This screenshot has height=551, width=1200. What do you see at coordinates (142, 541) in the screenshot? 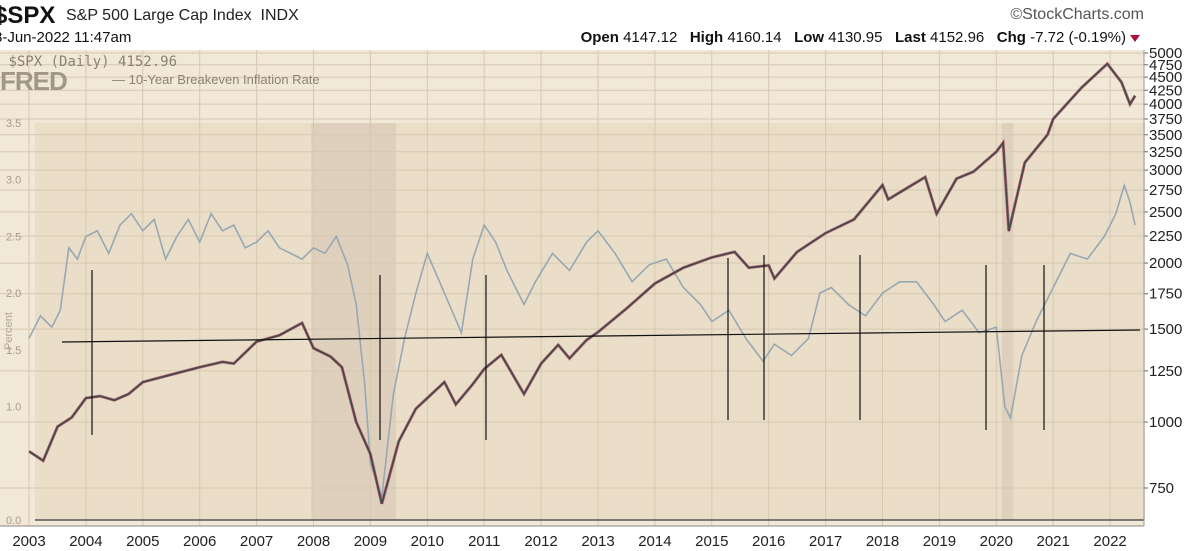
I see `x-tick-label: 2005` at bounding box center [142, 541].